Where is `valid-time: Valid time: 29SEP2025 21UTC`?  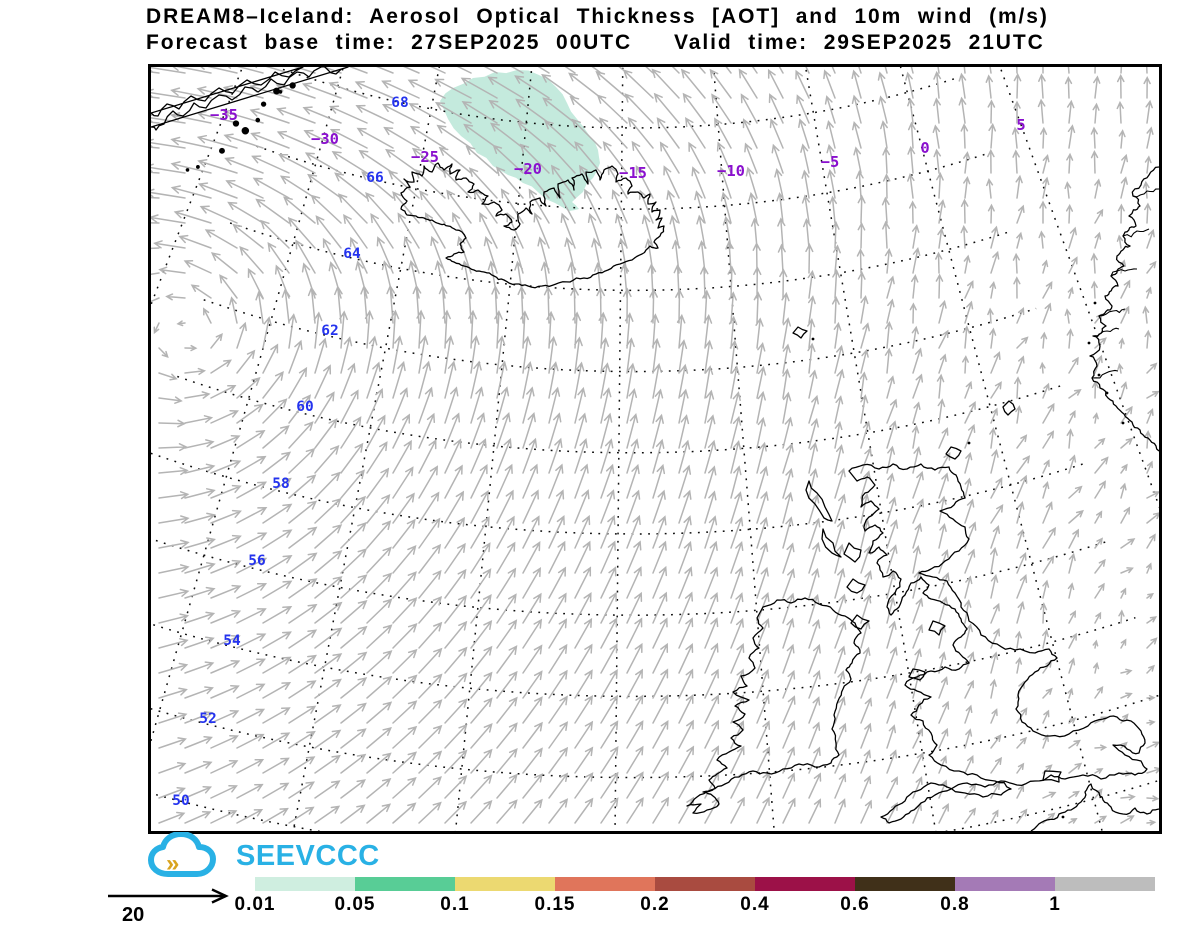
valid-time: Valid time: 29SEP2025 21UTC is located at coordinates (859, 42).